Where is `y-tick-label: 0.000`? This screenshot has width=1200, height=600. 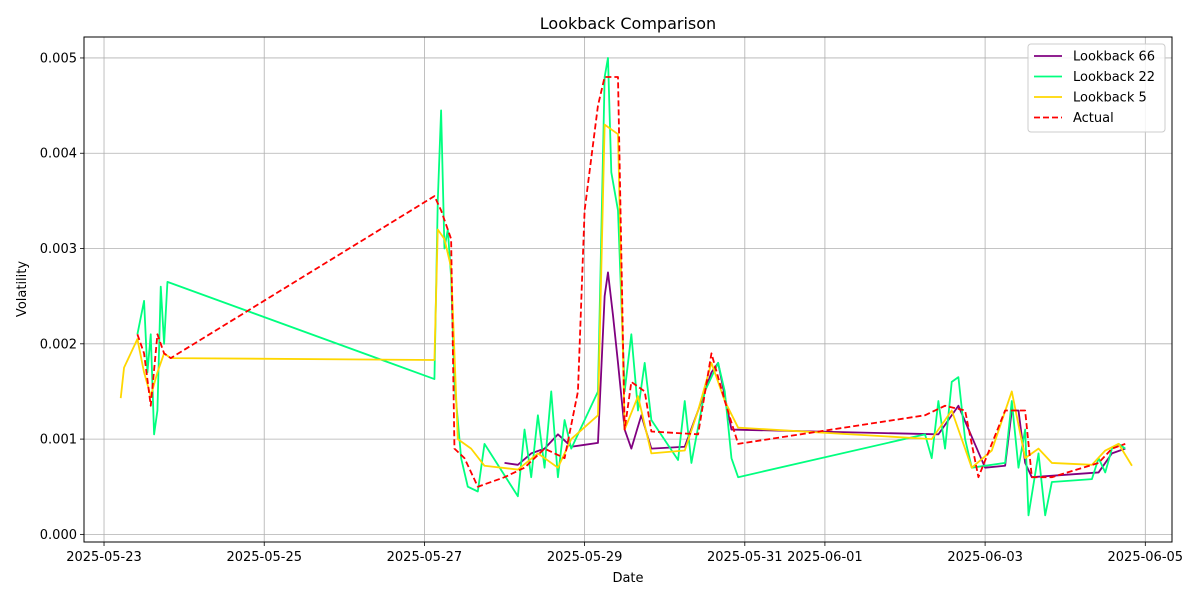 y-tick-label: 0.000 is located at coordinates (58, 535).